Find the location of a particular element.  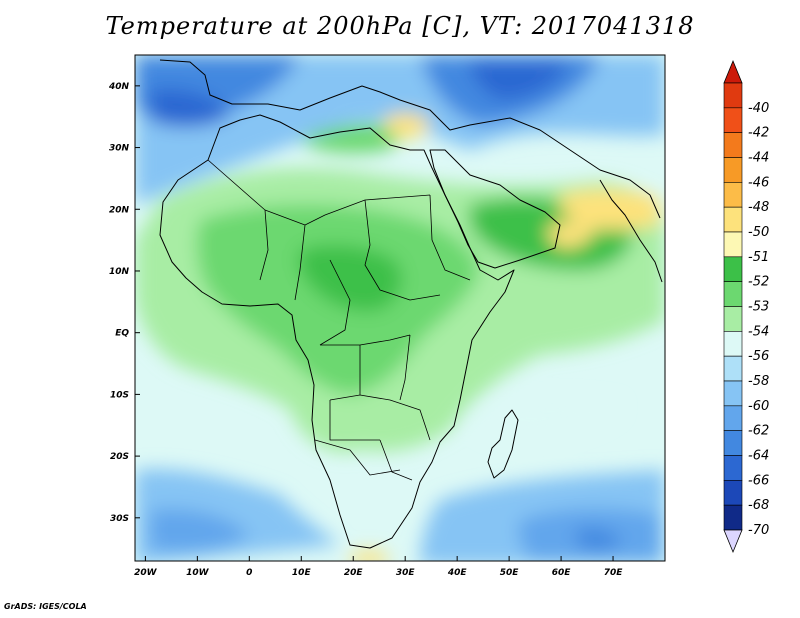

colorbar-top-arrow is located at coordinates (733, 71).